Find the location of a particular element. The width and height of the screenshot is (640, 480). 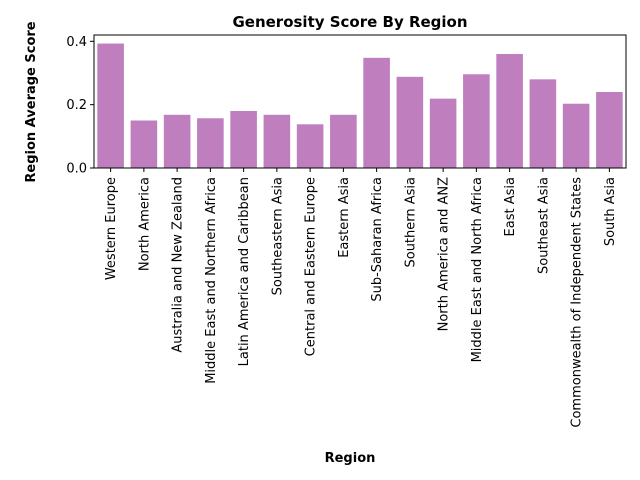

x-tick-label-0: Western Europe is located at coordinates (111, 228).